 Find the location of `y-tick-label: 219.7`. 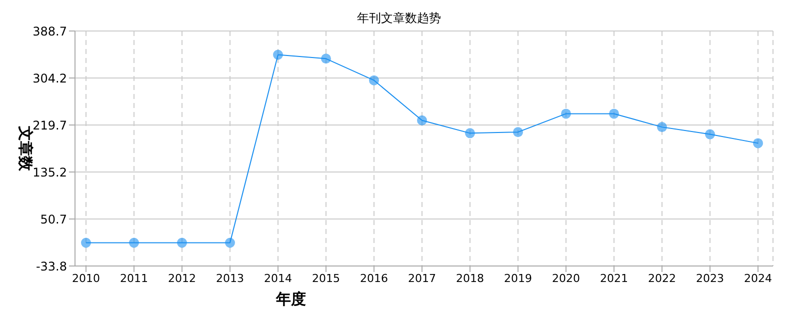

y-tick-label: 219.7 is located at coordinates (49, 125).